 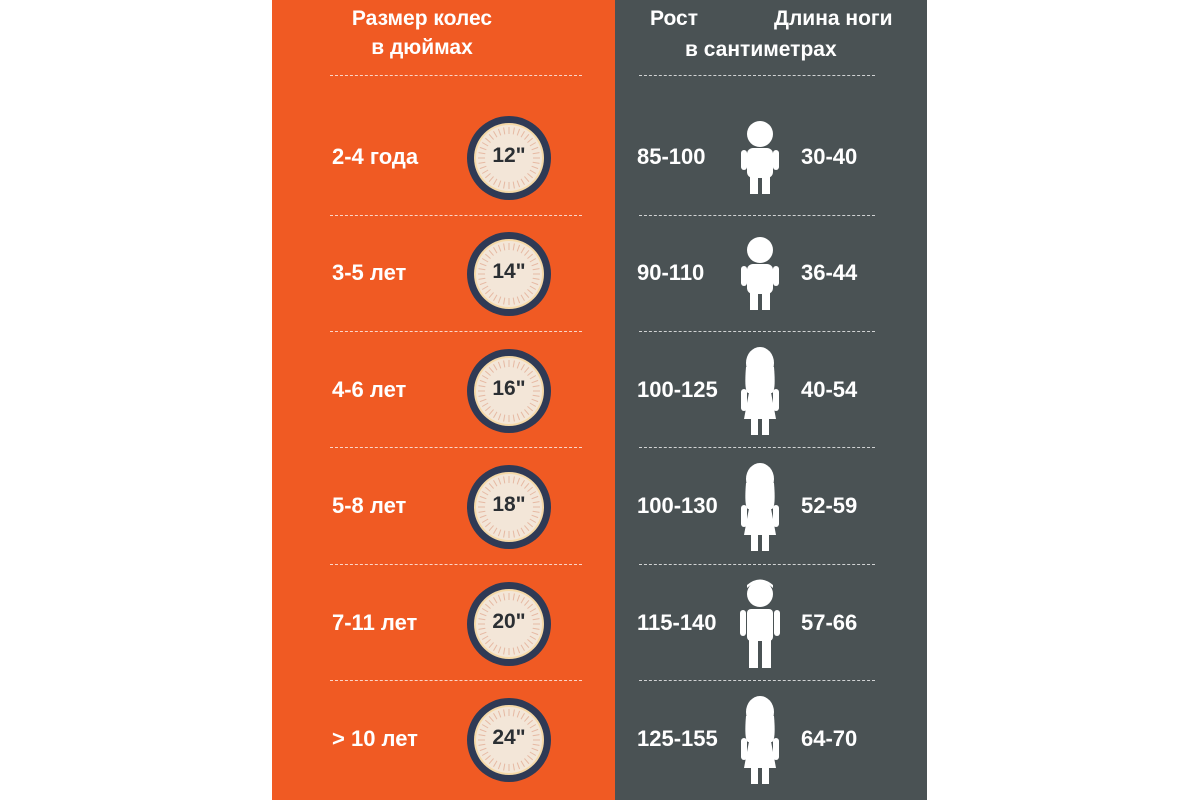 What do you see at coordinates (599, 740) in the screenshot?
I see `size-row: > 10 лет 24" 125-155 64-70` at bounding box center [599, 740].